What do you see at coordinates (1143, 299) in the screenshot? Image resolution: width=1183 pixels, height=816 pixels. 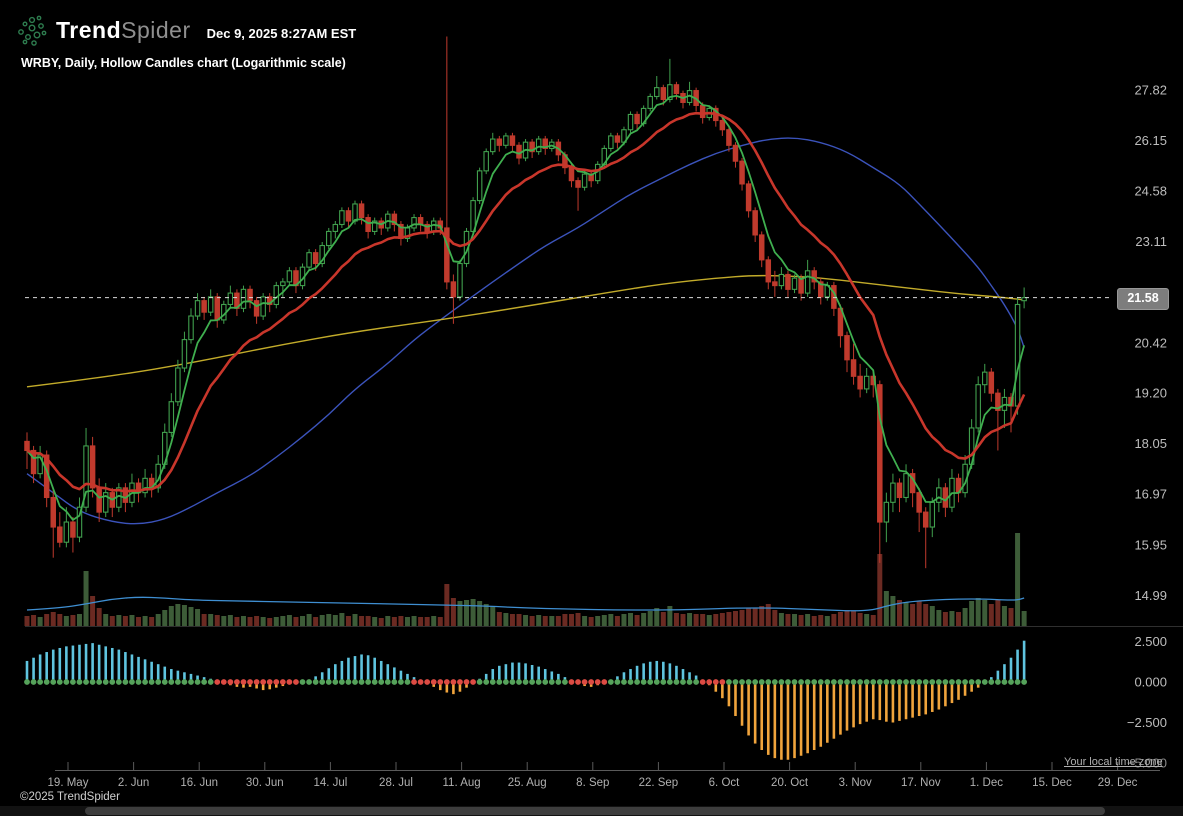 I see `current-price-badge: 21.58` at bounding box center [1143, 299].